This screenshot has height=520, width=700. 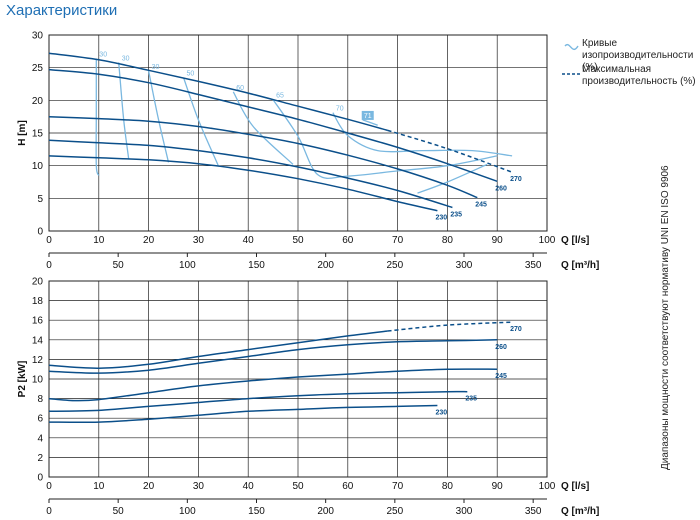 What do you see at coordinates (38, 68) in the screenshot?
I see `y-tick-label: 25` at bounding box center [38, 68].